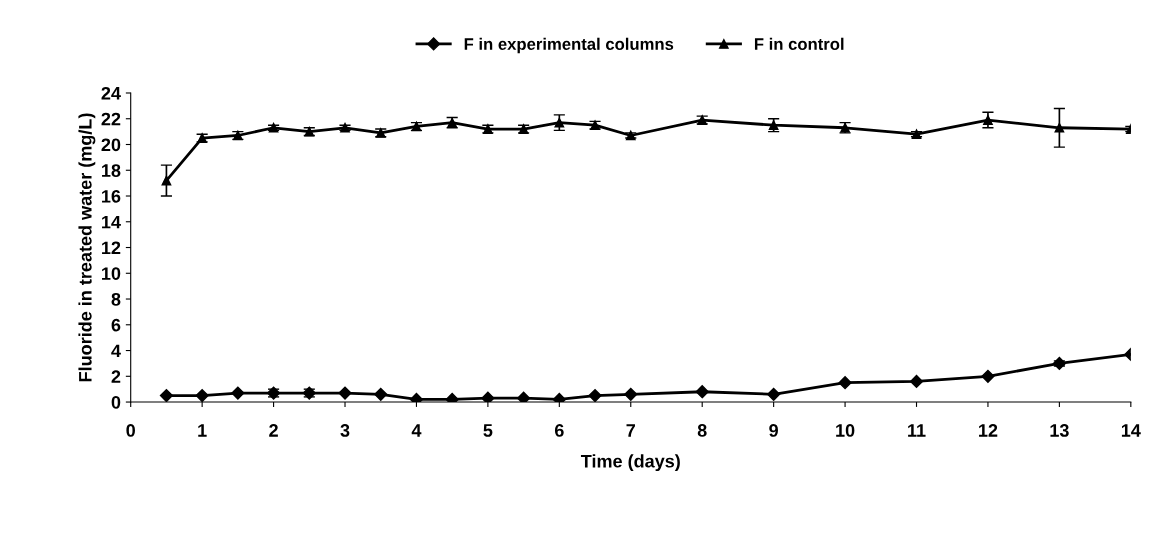 The height and width of the screenshot is (547, 1167). What do you see at coordinates (569, 45) in the screenshot?
I see `legend-label: F in experimental columns` at bounding box center [569, 45].